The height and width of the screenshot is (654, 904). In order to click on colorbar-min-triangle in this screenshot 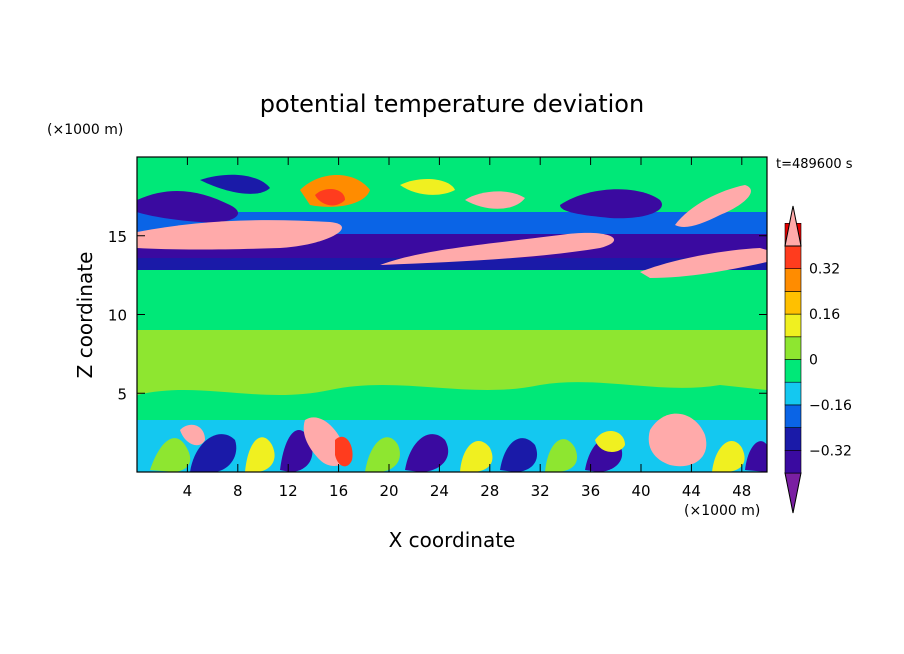, I will do `click(793, 493)`.